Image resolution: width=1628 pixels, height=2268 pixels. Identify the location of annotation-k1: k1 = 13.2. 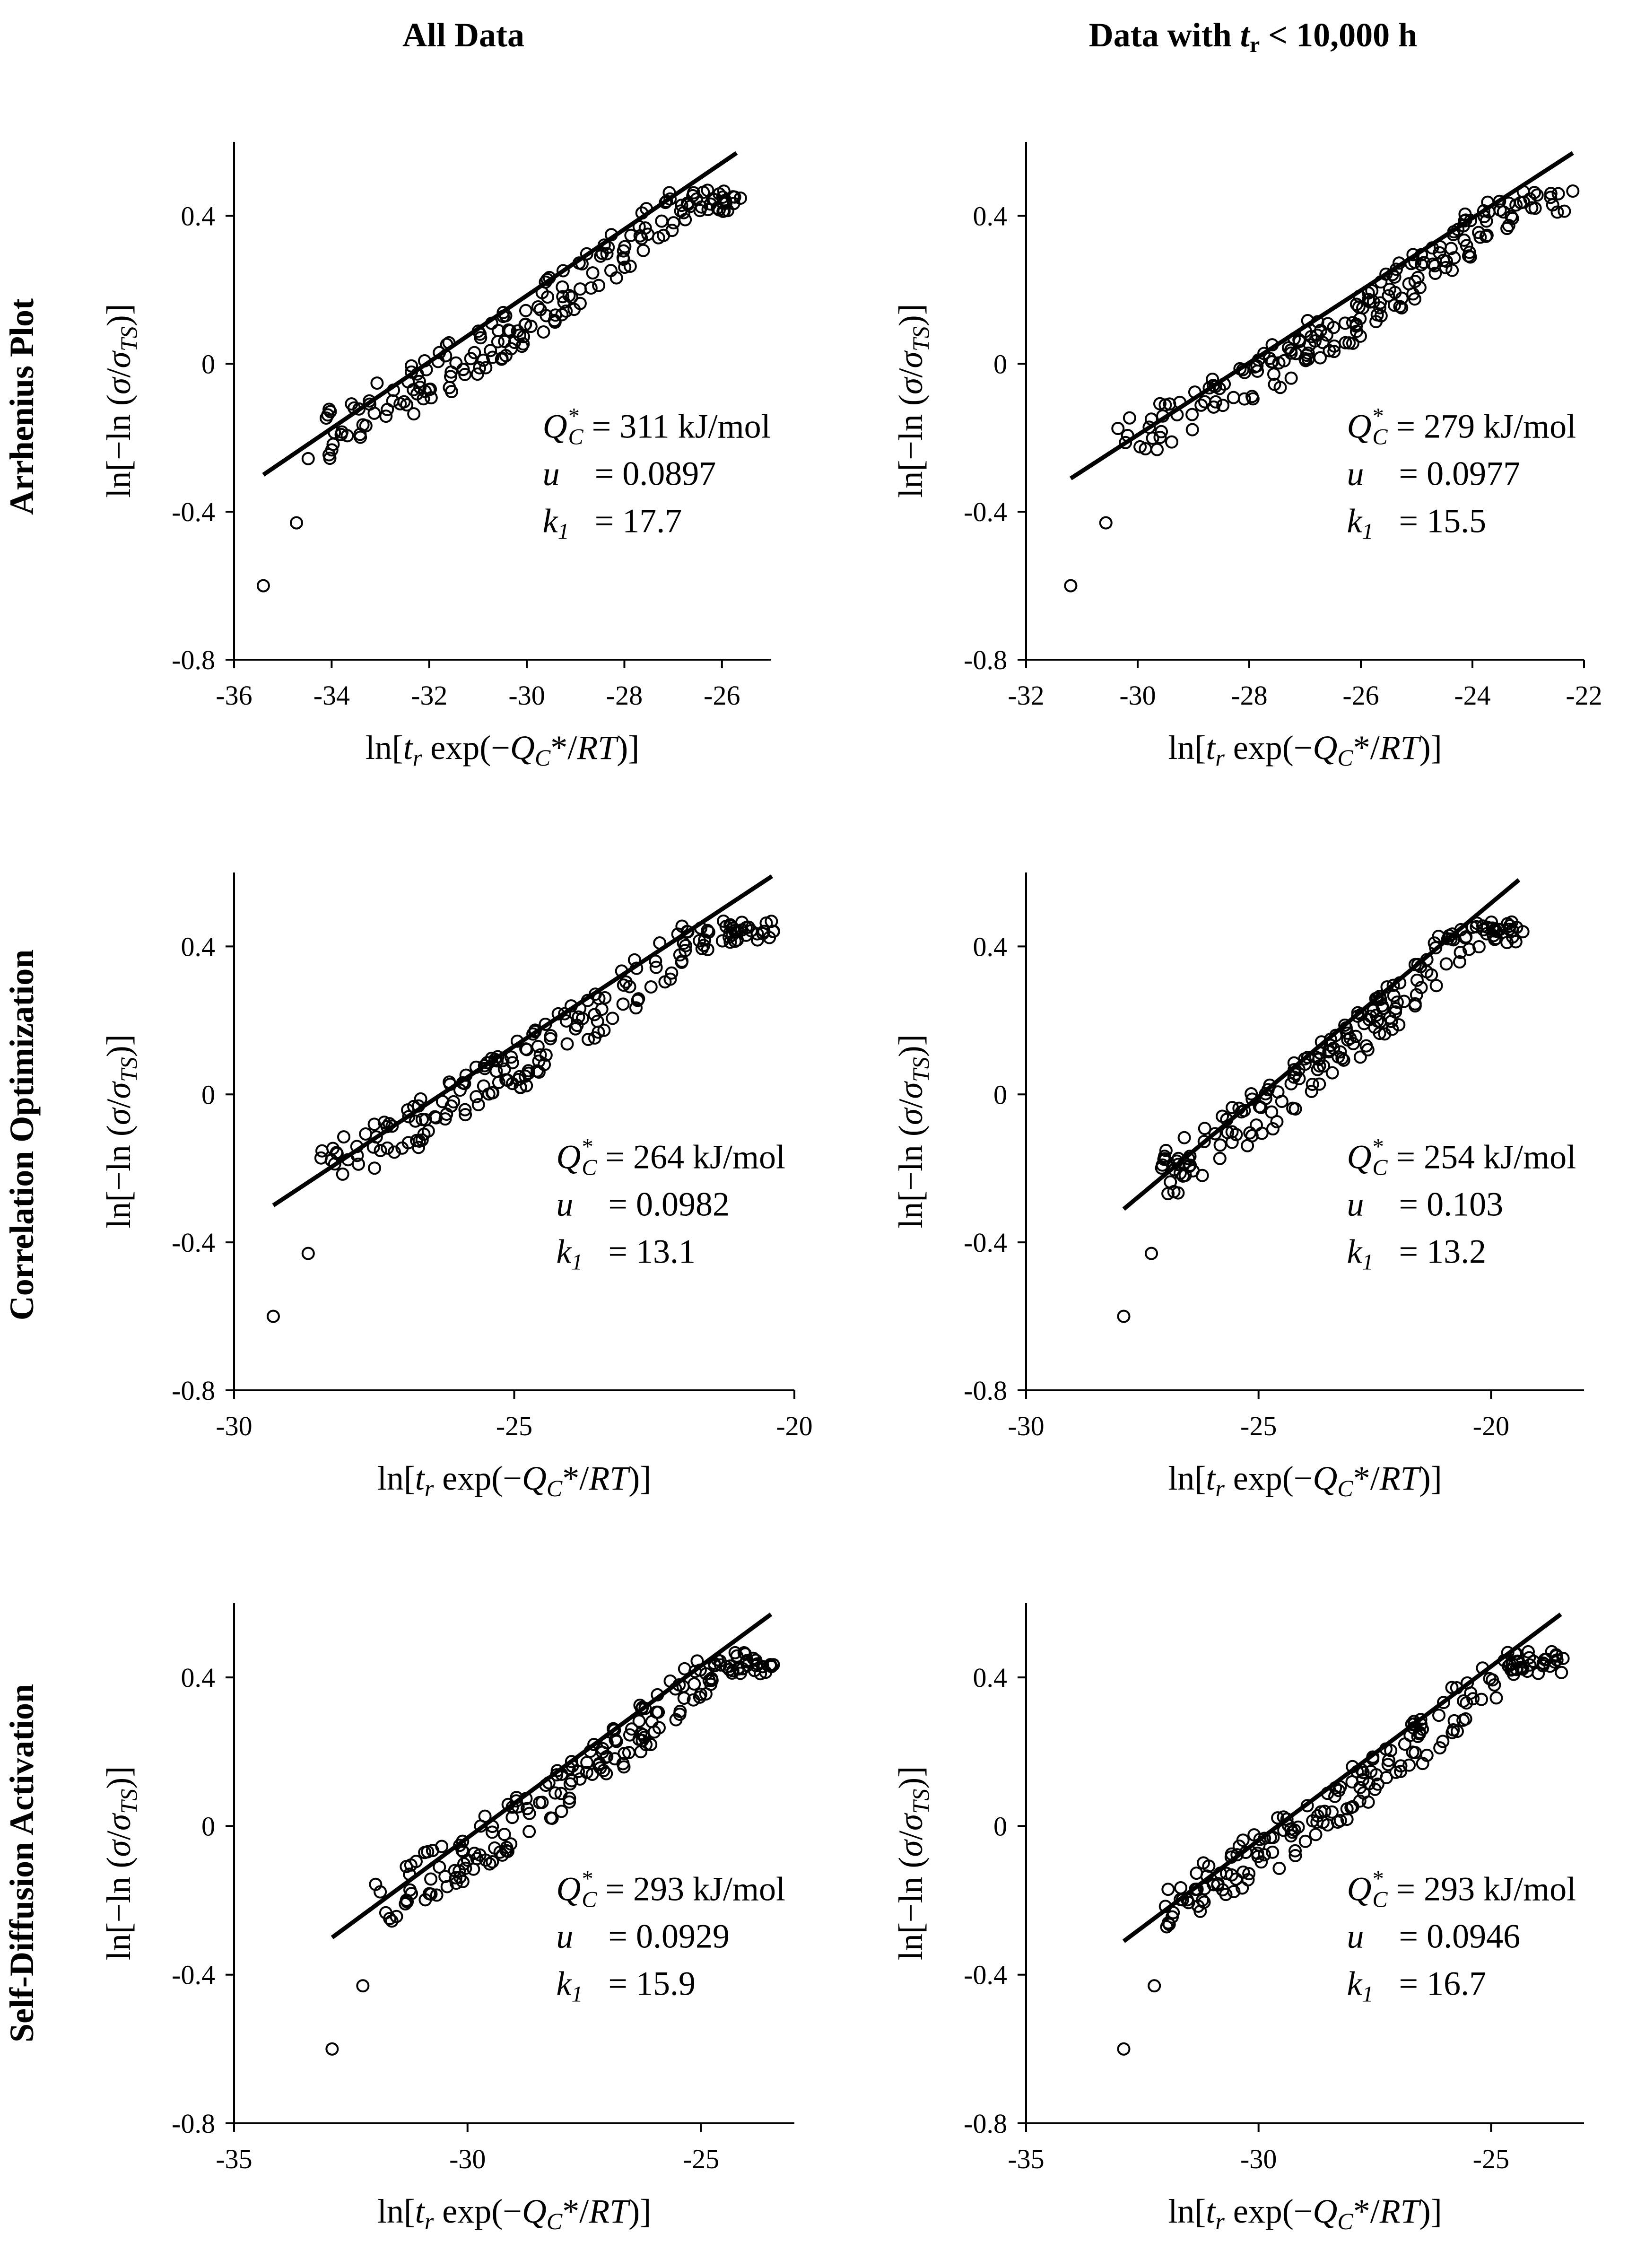
(1417, 1254).